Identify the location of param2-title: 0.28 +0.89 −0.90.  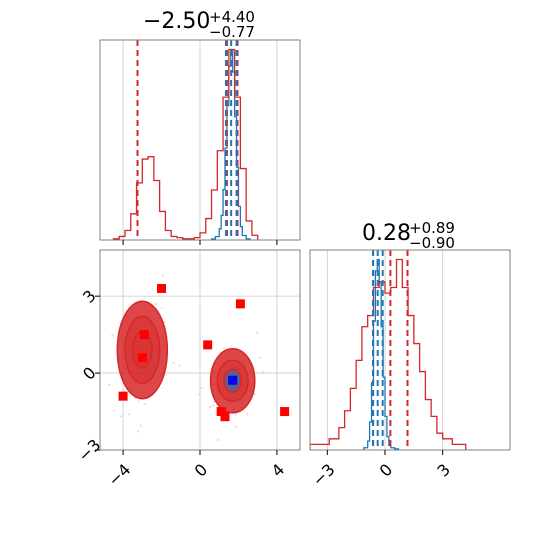
(408, 235).